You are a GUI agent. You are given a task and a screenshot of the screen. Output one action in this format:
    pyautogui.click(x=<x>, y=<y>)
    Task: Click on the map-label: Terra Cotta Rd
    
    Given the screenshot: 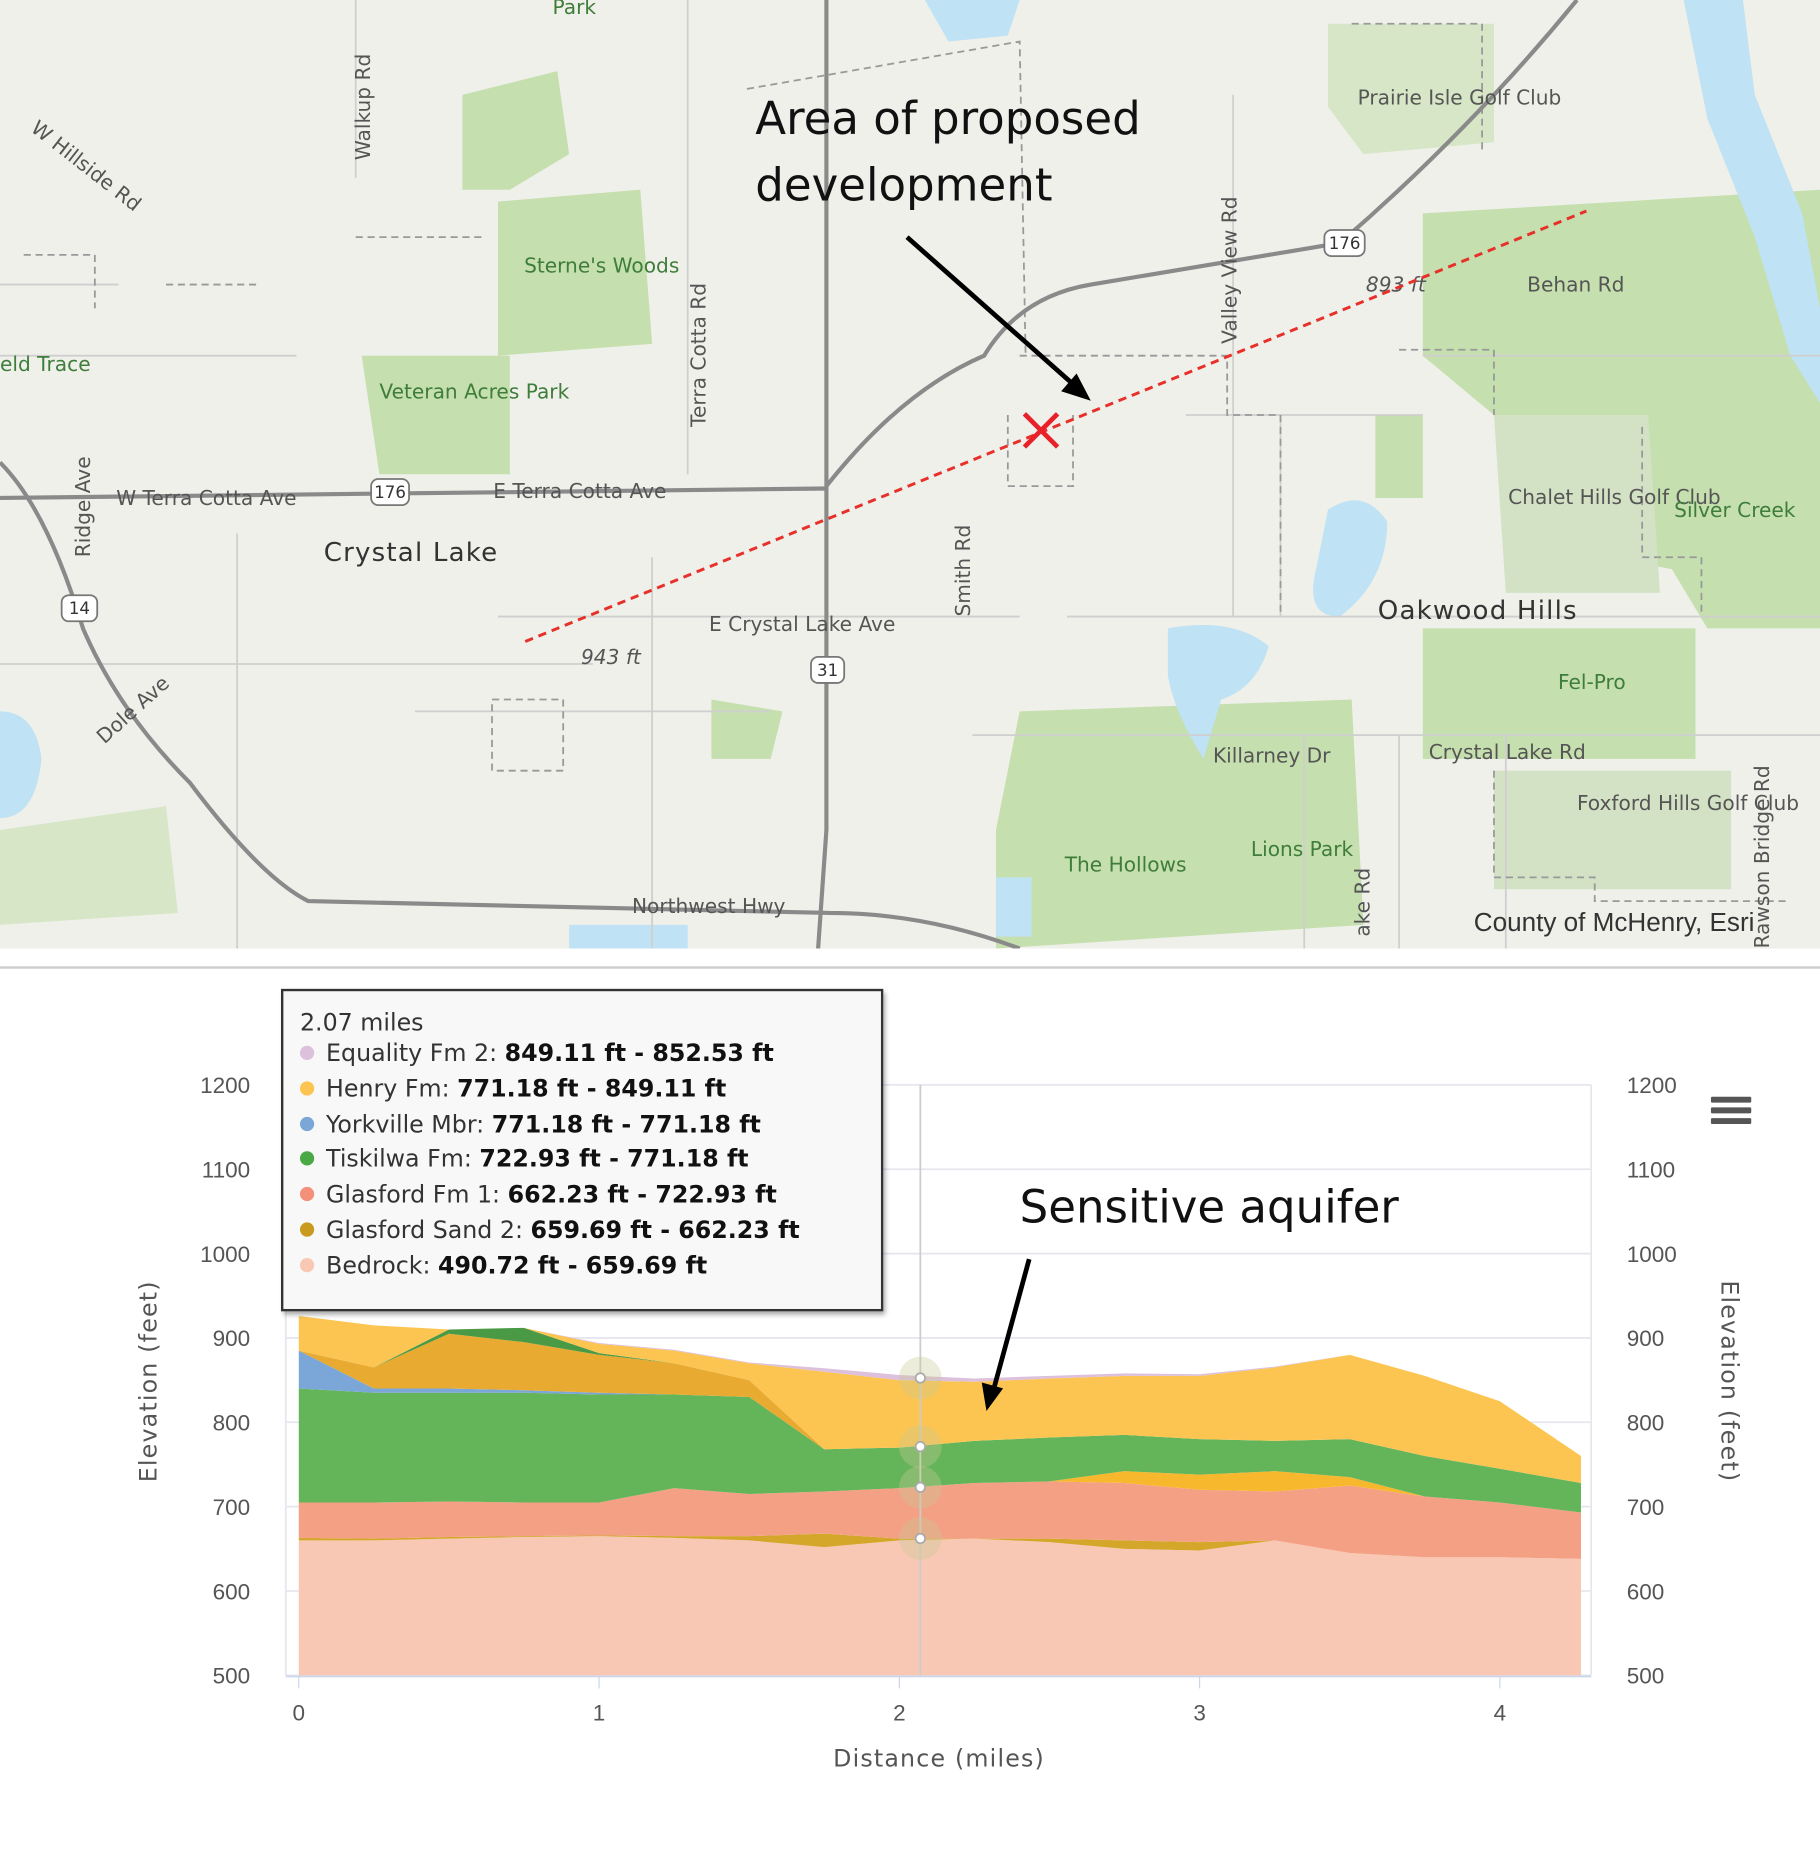 What is the action you would take?
    pyautogui.click(x=698, y=355)
    